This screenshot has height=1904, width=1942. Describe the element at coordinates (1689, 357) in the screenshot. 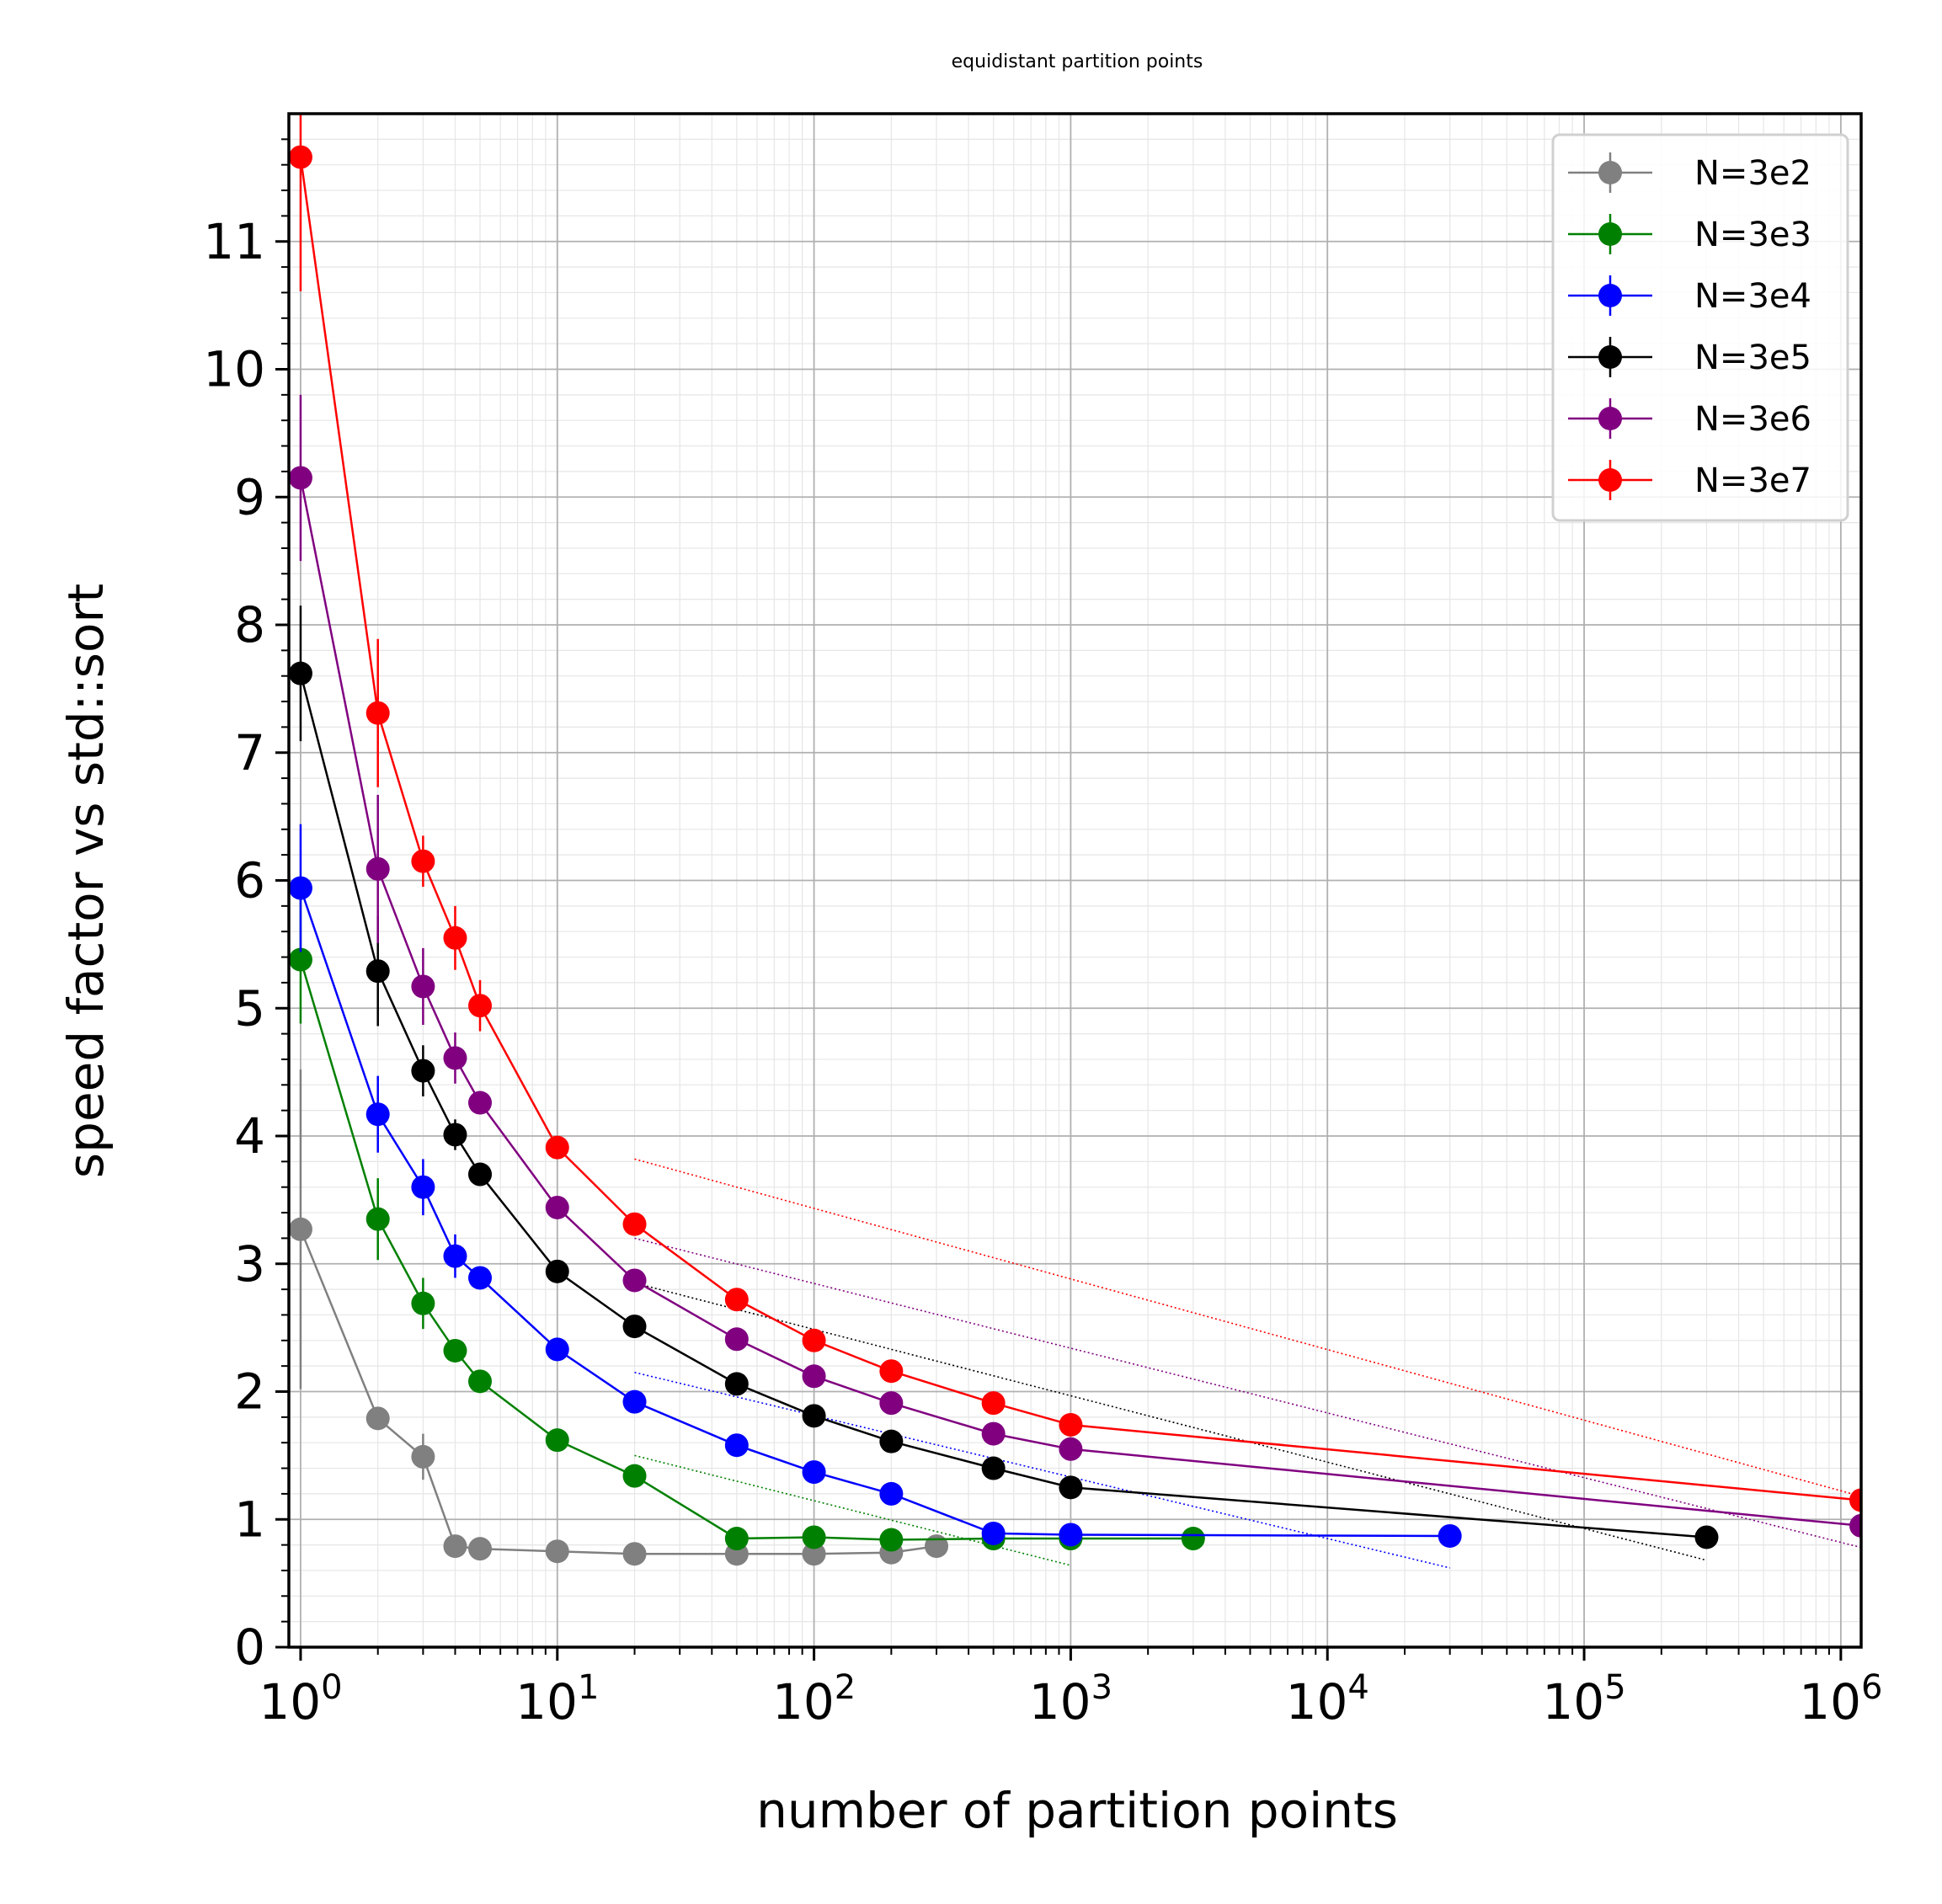

I see `legend-item: N=3e5` at that location.